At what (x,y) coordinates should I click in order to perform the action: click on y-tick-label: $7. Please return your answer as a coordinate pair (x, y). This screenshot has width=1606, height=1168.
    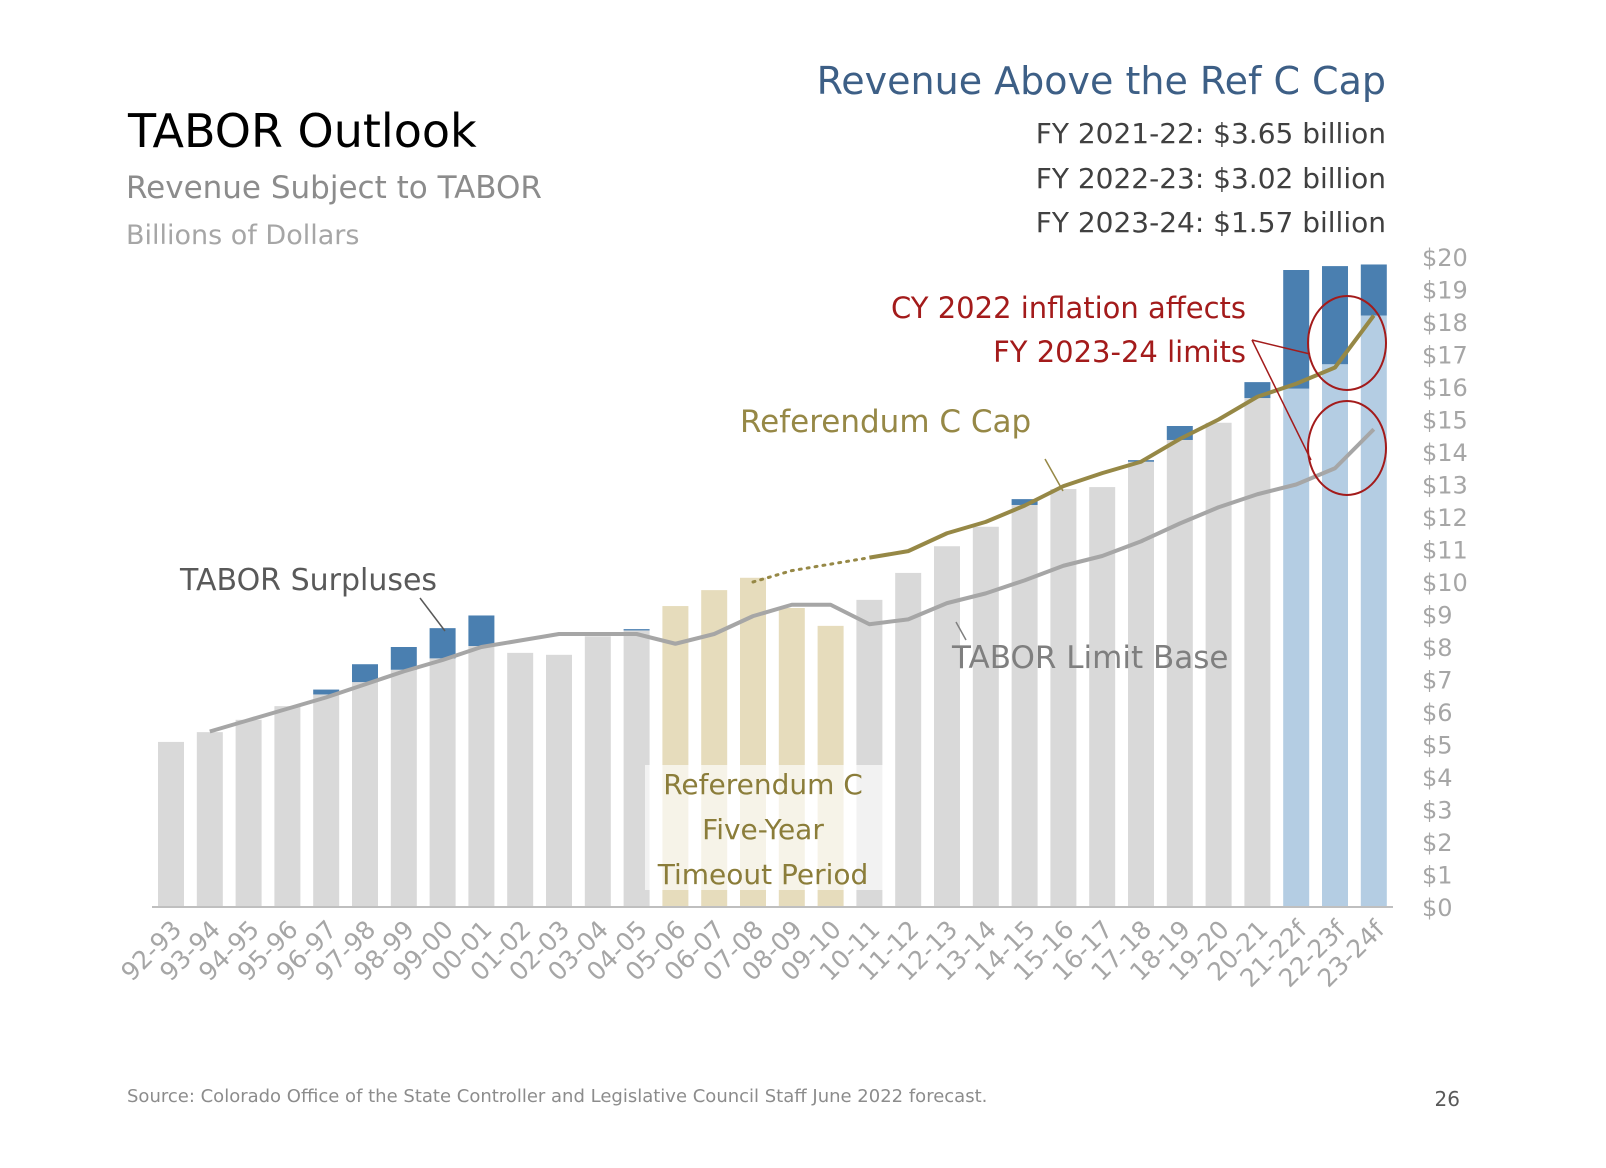
    Looking at the image, I should click on (1437, 681).